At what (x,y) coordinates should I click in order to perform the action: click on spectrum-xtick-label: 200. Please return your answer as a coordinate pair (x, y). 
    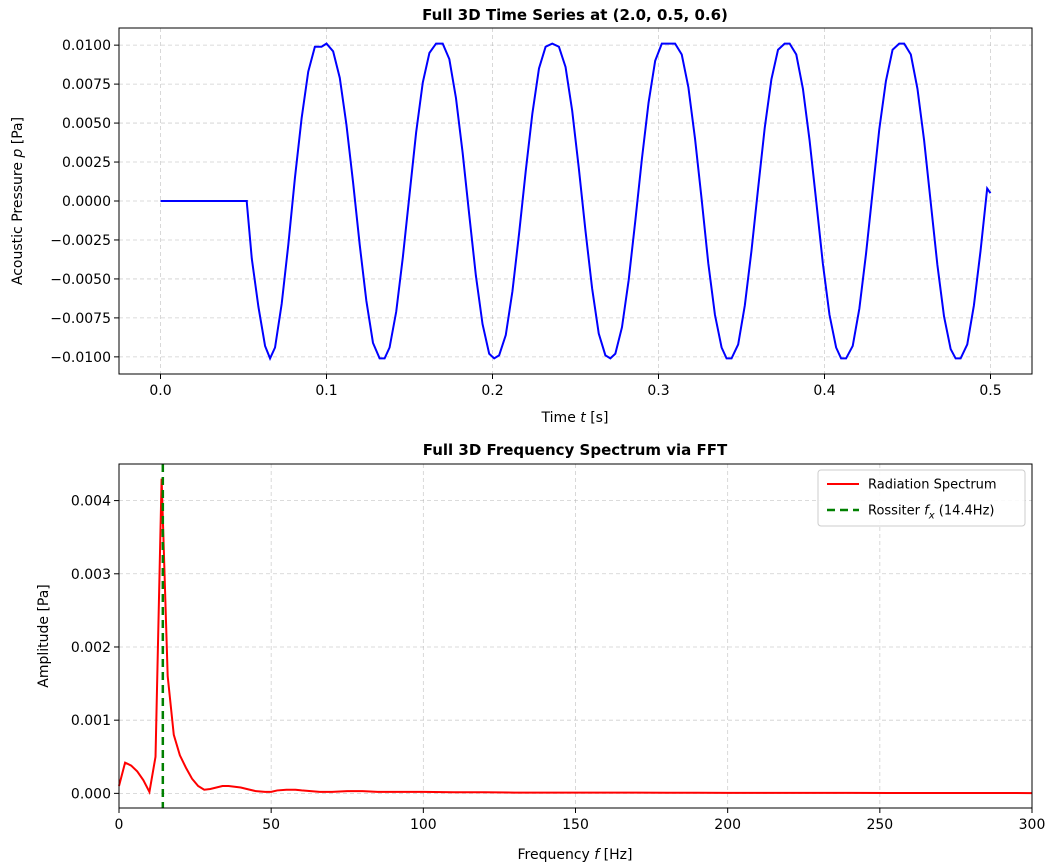
    Looking at the image, I should click on (727, 825).